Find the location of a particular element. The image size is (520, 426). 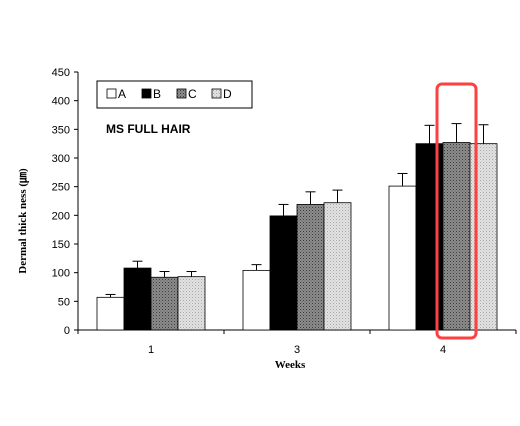

legend-swatch-D is located at coordinates (216, 93).